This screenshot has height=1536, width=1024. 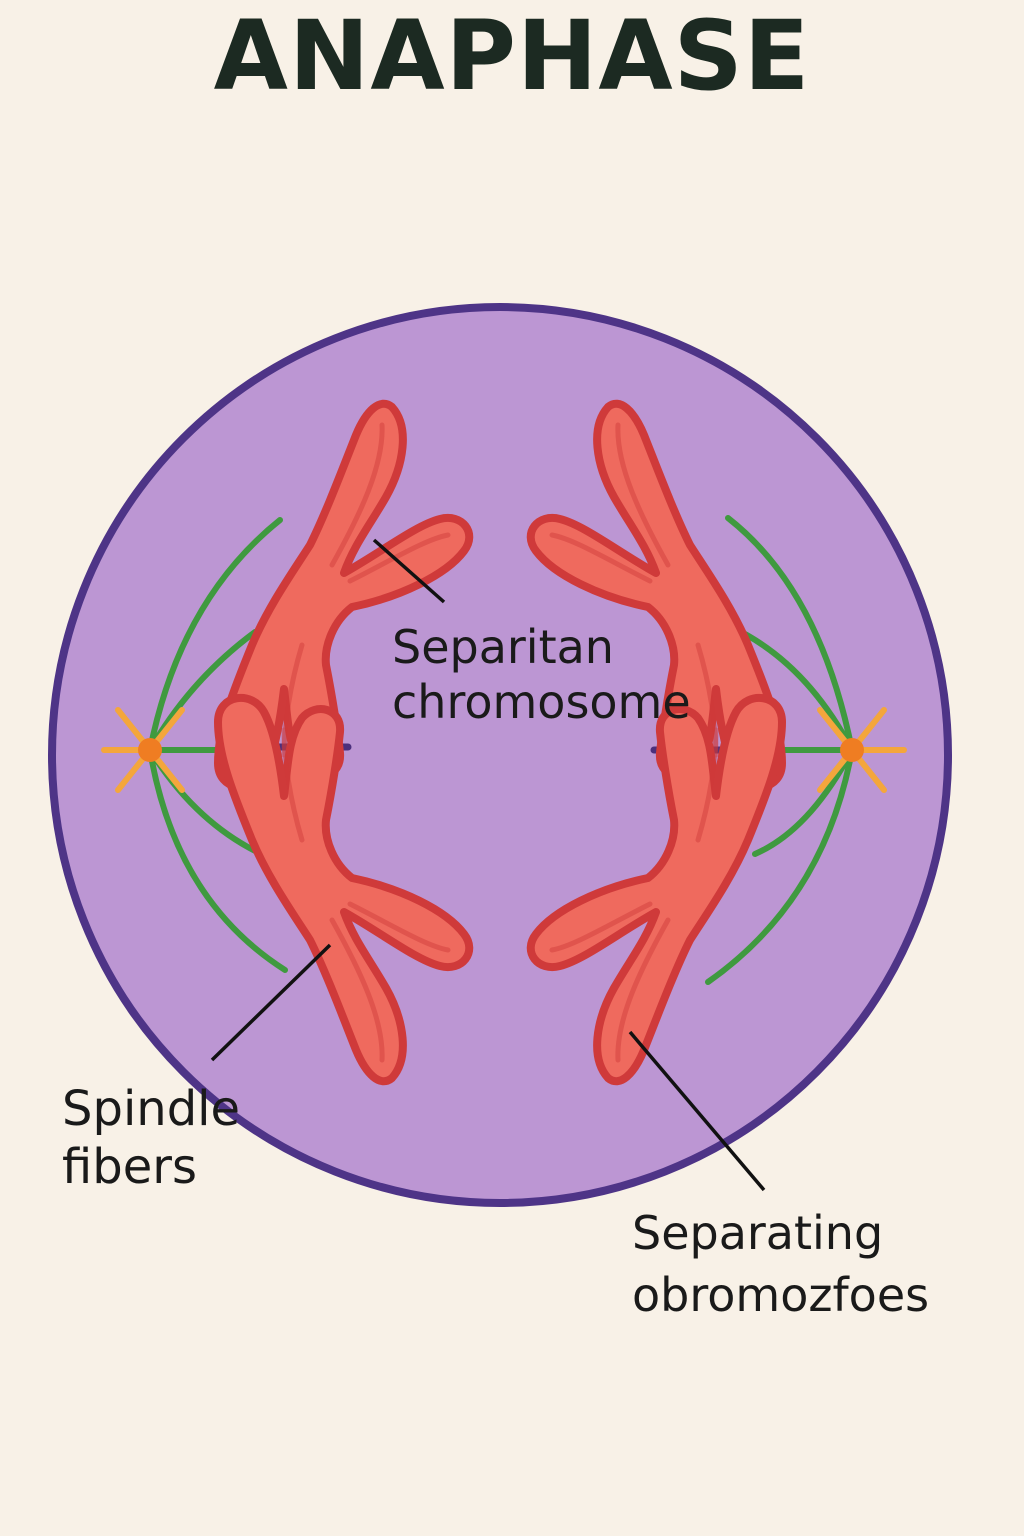 What do you see at coordinates (503, 647) in the screenshot?
I see `label-center-line1: Separitan` at bounding box center [503, 647].